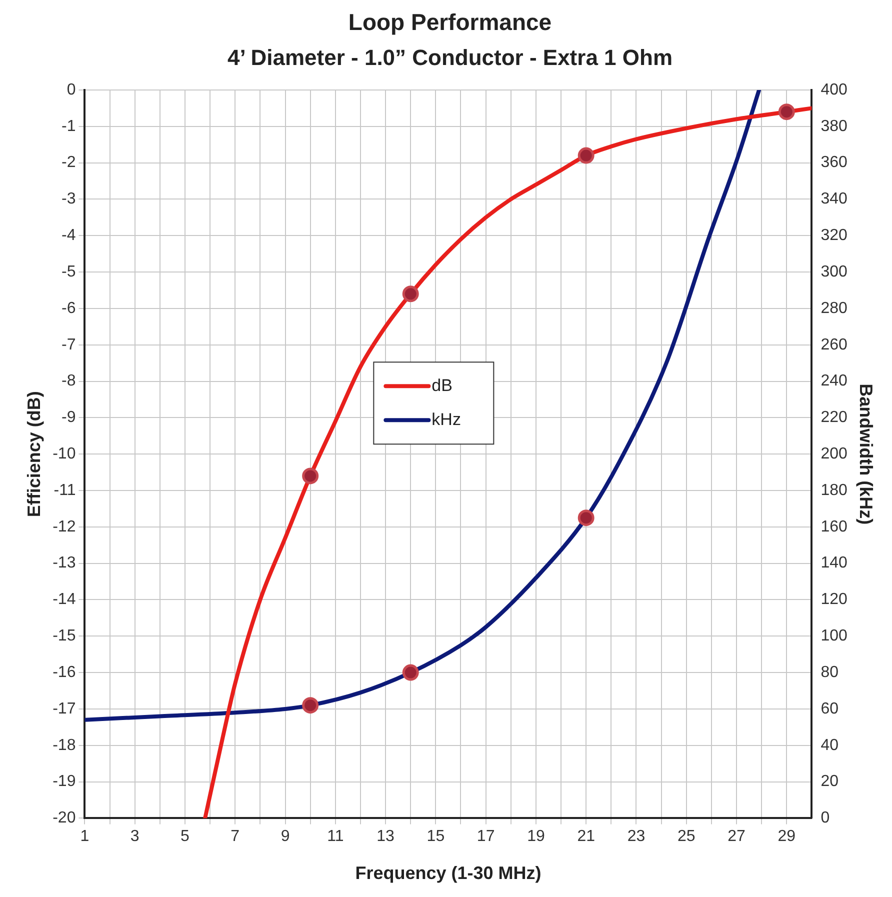 The image size is (892, 897). What do you see at coordinates (834, 599) in the screenshot?
I see `y2-tick-label: 120` at bounding box center [834, 599].